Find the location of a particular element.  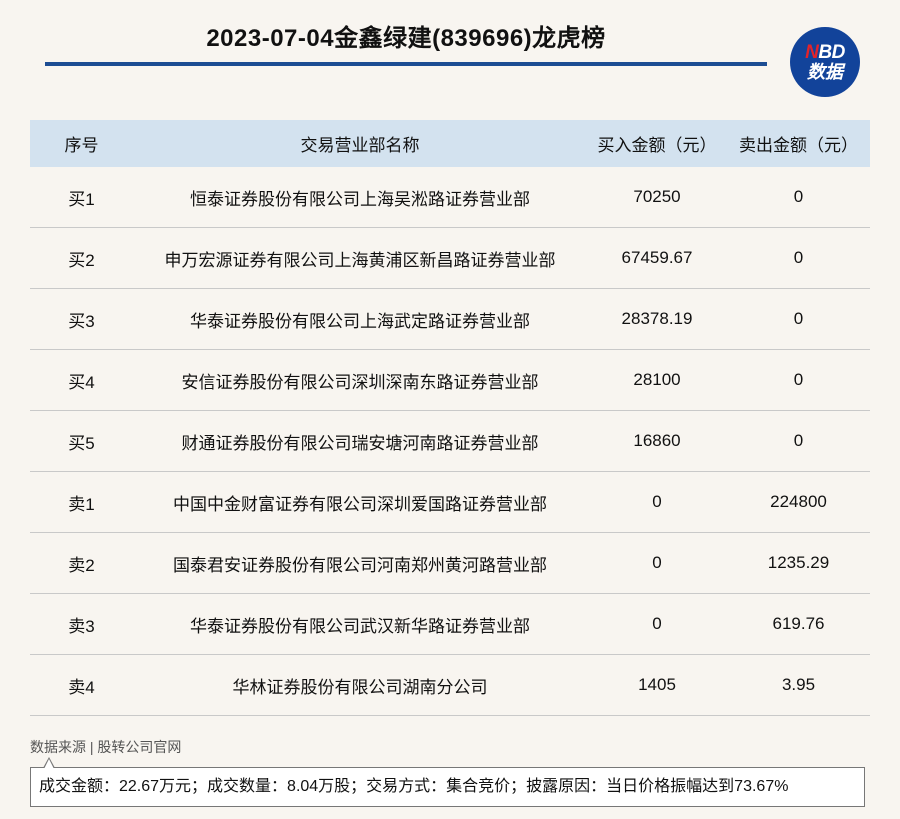

column-header-seq: 序号 is located at coordinates (81, 143).